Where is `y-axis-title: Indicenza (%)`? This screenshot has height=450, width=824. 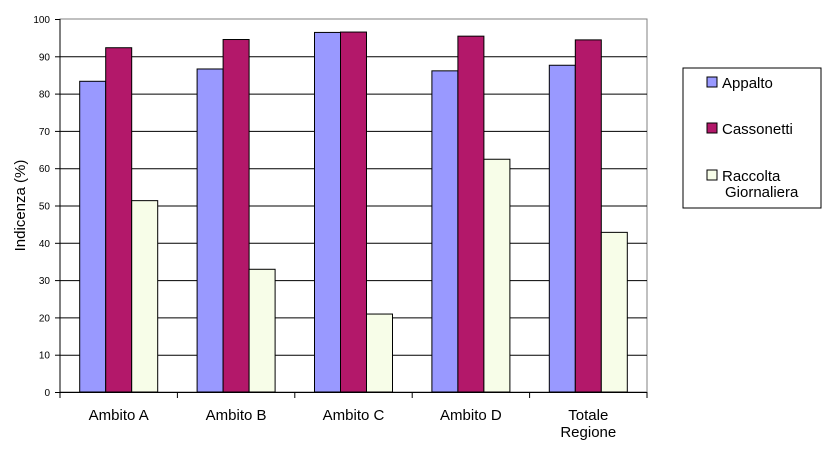 y-axis-title: Indicenza (%) is located at coordinates (20, 206).